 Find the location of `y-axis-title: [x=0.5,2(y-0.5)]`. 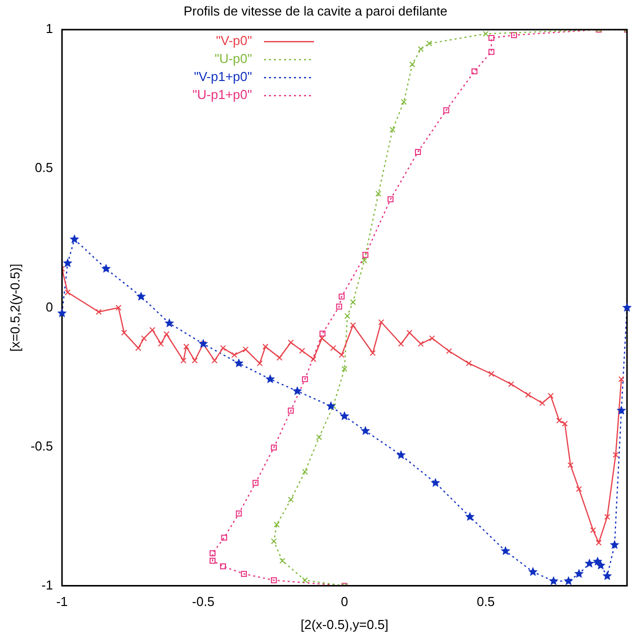

y-axis-title: [x=0.5,2(y-0.5)] is located at coordinates (14, 308).